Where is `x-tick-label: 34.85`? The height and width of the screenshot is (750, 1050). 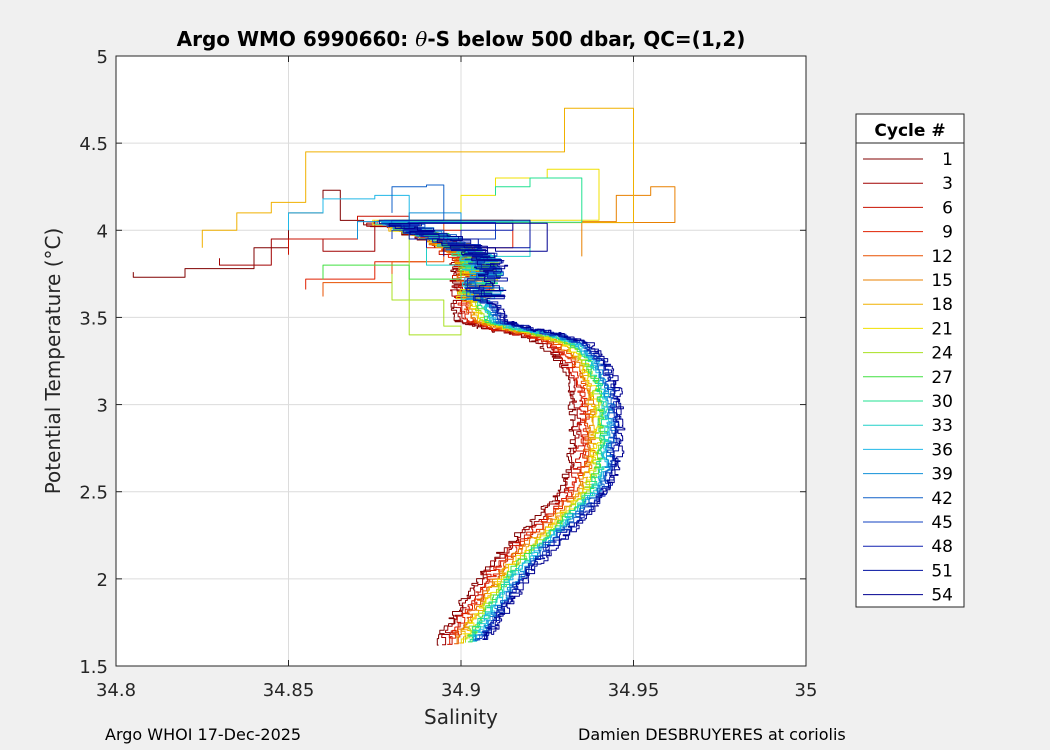 x-tick-label: 34.85 is located at coordinates (289, 690).